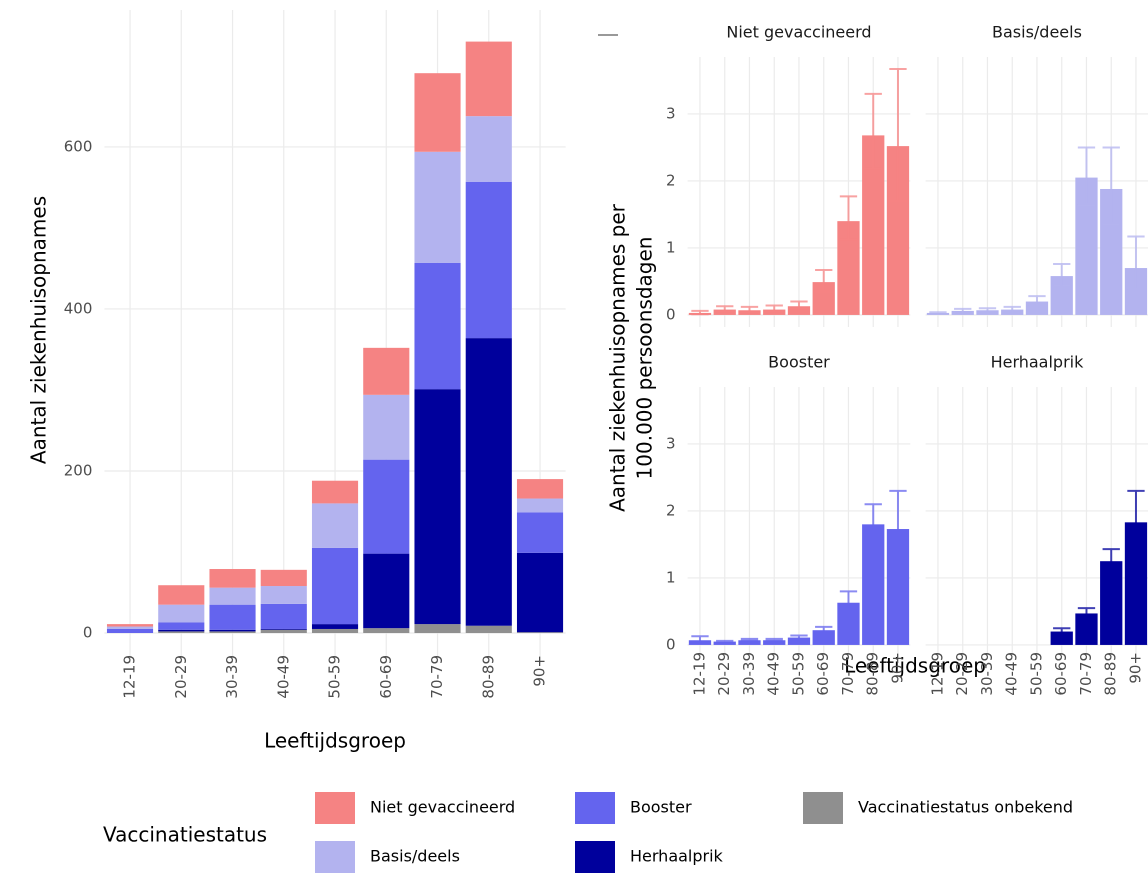 Image resolution: width=1148 pixels, height=874 pixels. Describe the element at coordinates (78, 308) in the screenshot. I see `y-tick-label: 400` at that location.